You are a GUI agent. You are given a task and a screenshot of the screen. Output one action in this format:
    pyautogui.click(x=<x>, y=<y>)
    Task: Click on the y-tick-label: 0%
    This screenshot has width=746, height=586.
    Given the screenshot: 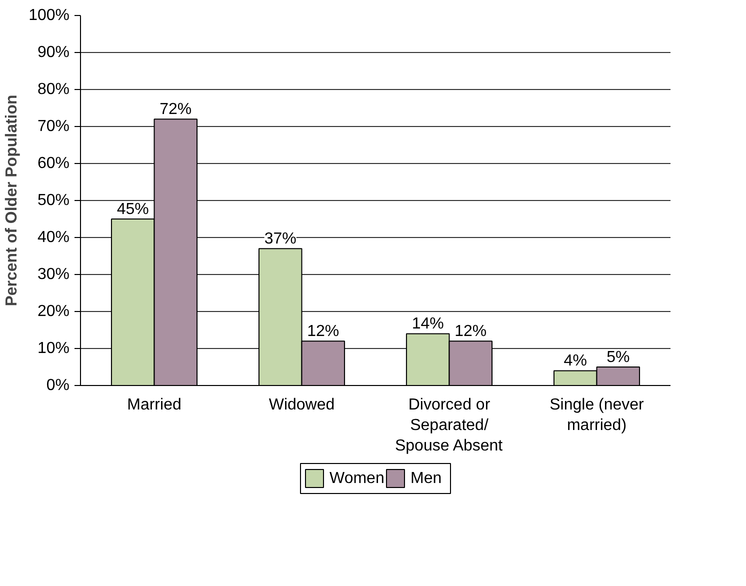 What is the action you would take?
    pyautogui.click(x=58, y=385)
    